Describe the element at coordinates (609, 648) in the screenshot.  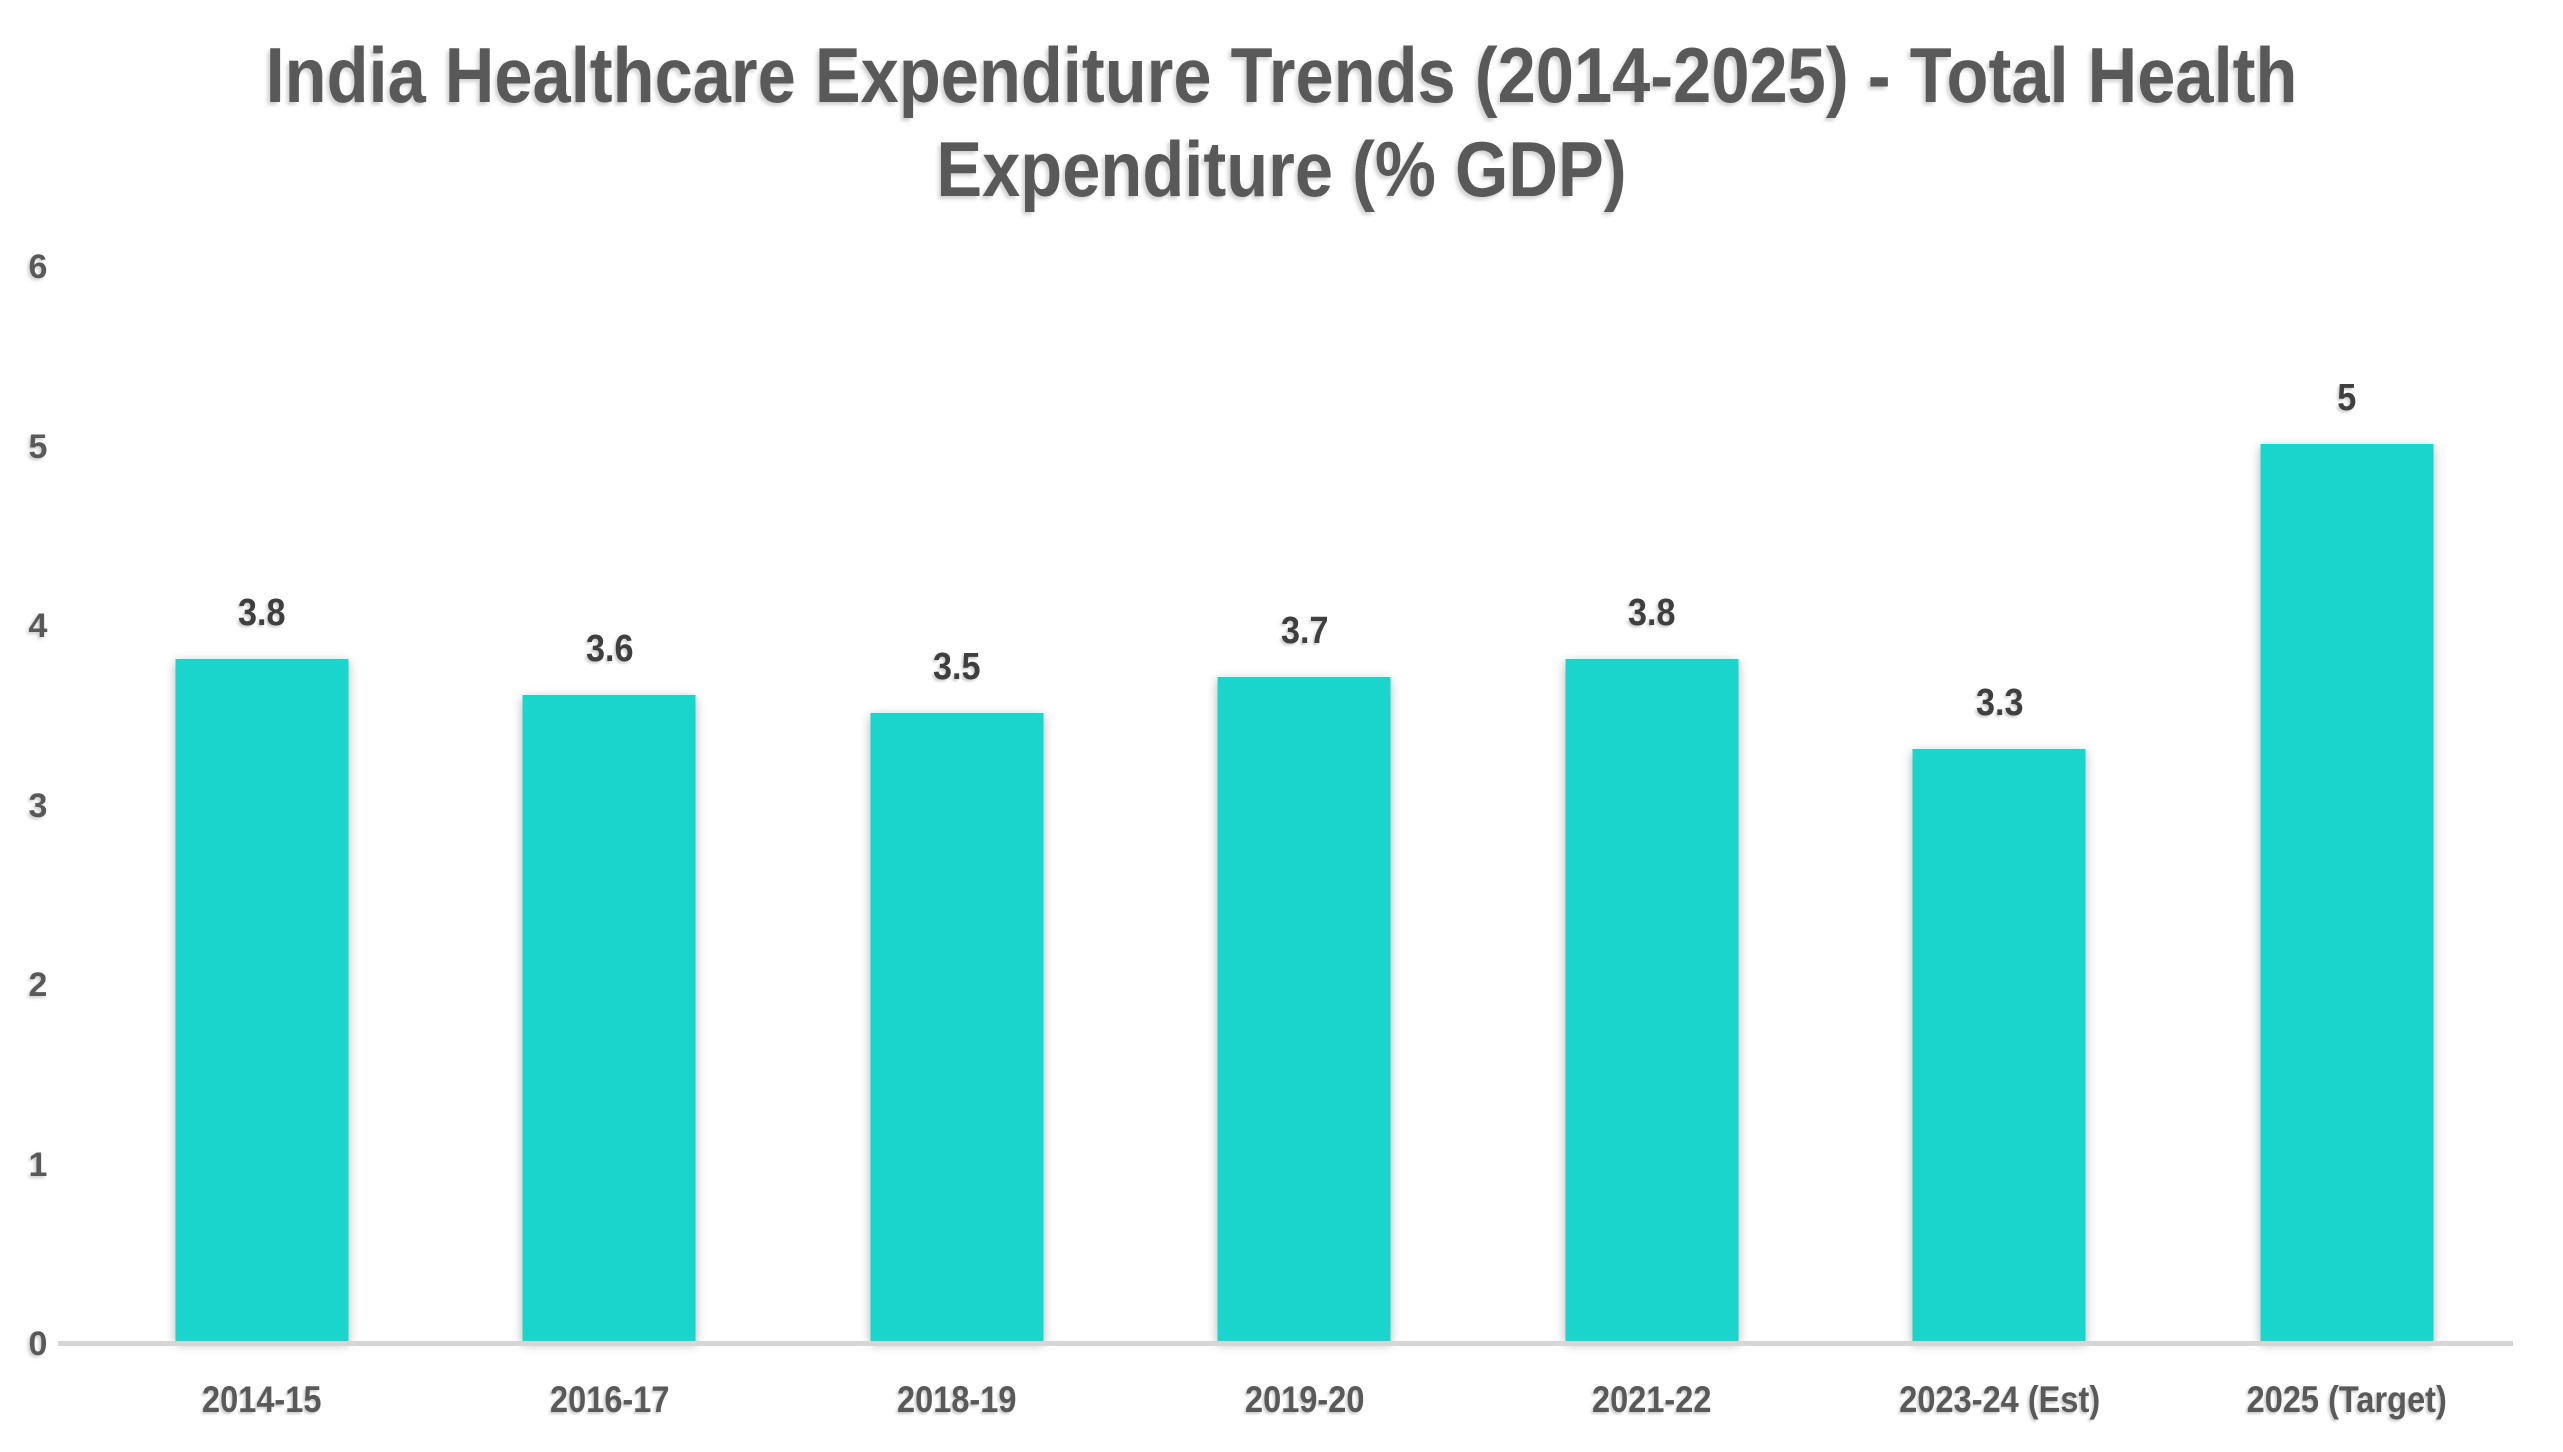
I see `bar-value-label: 3.6` at that location.